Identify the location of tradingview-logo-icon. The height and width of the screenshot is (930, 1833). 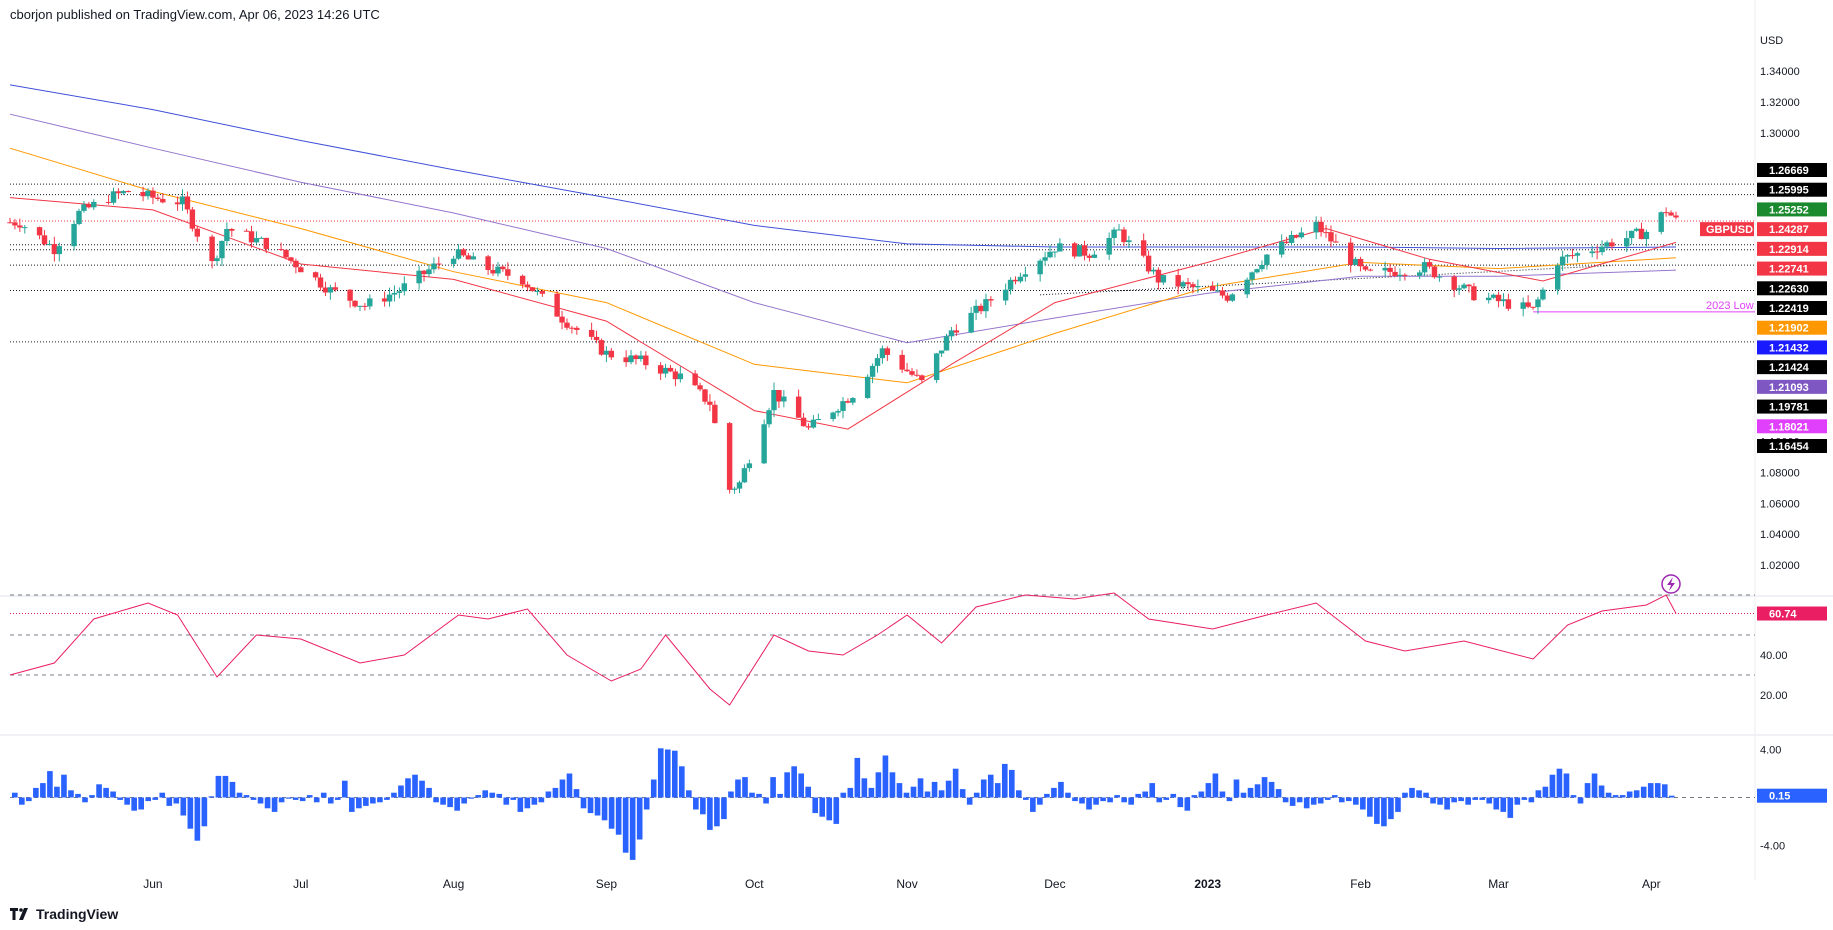
(20, 914).